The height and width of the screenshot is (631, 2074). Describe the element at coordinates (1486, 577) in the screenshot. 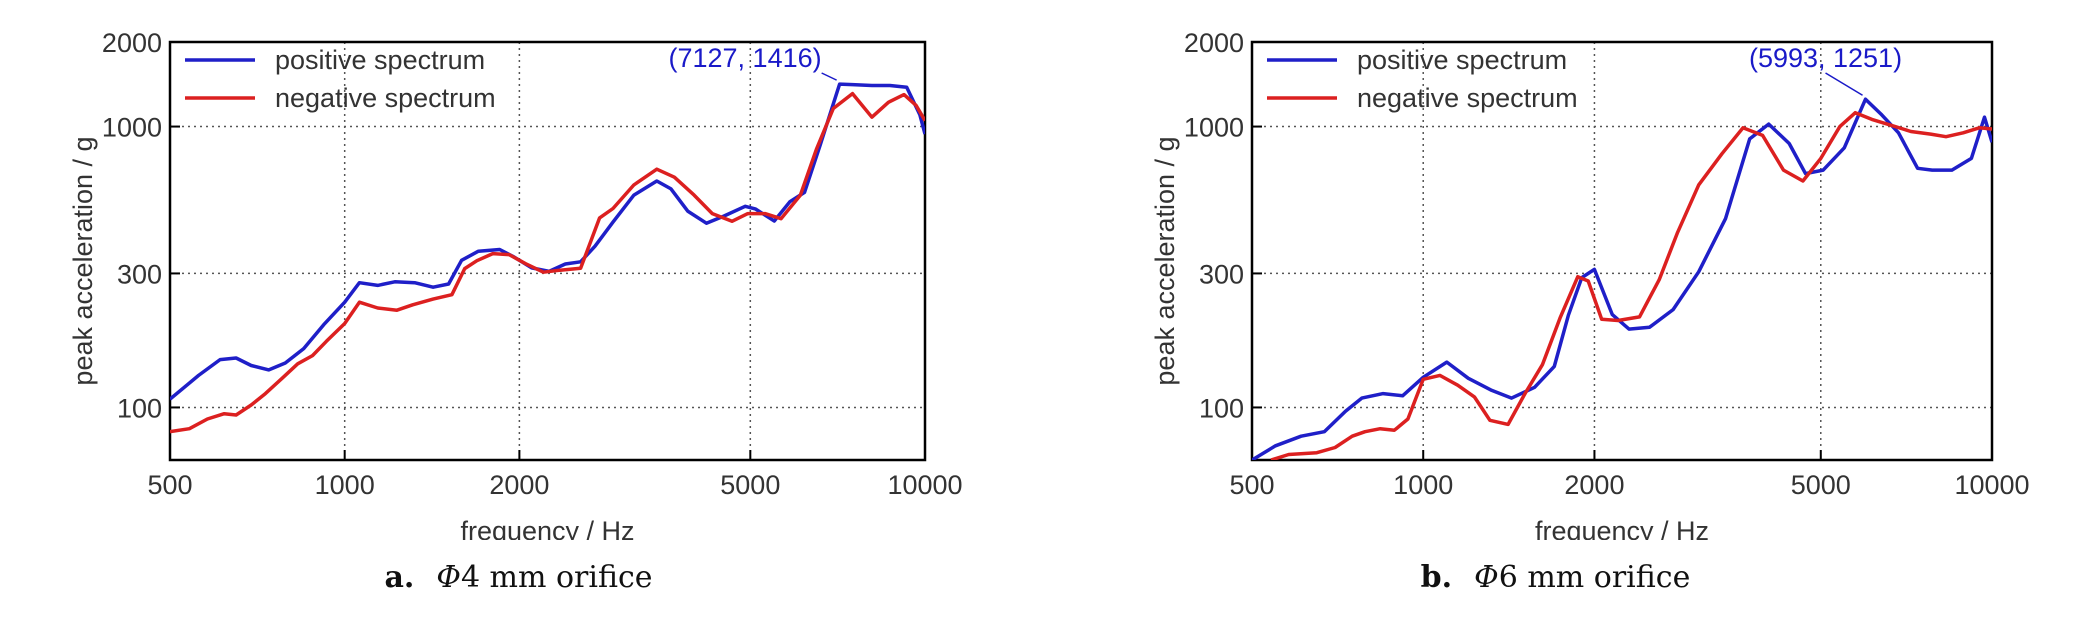

I see `caption-b-phi: Φ` at that location.